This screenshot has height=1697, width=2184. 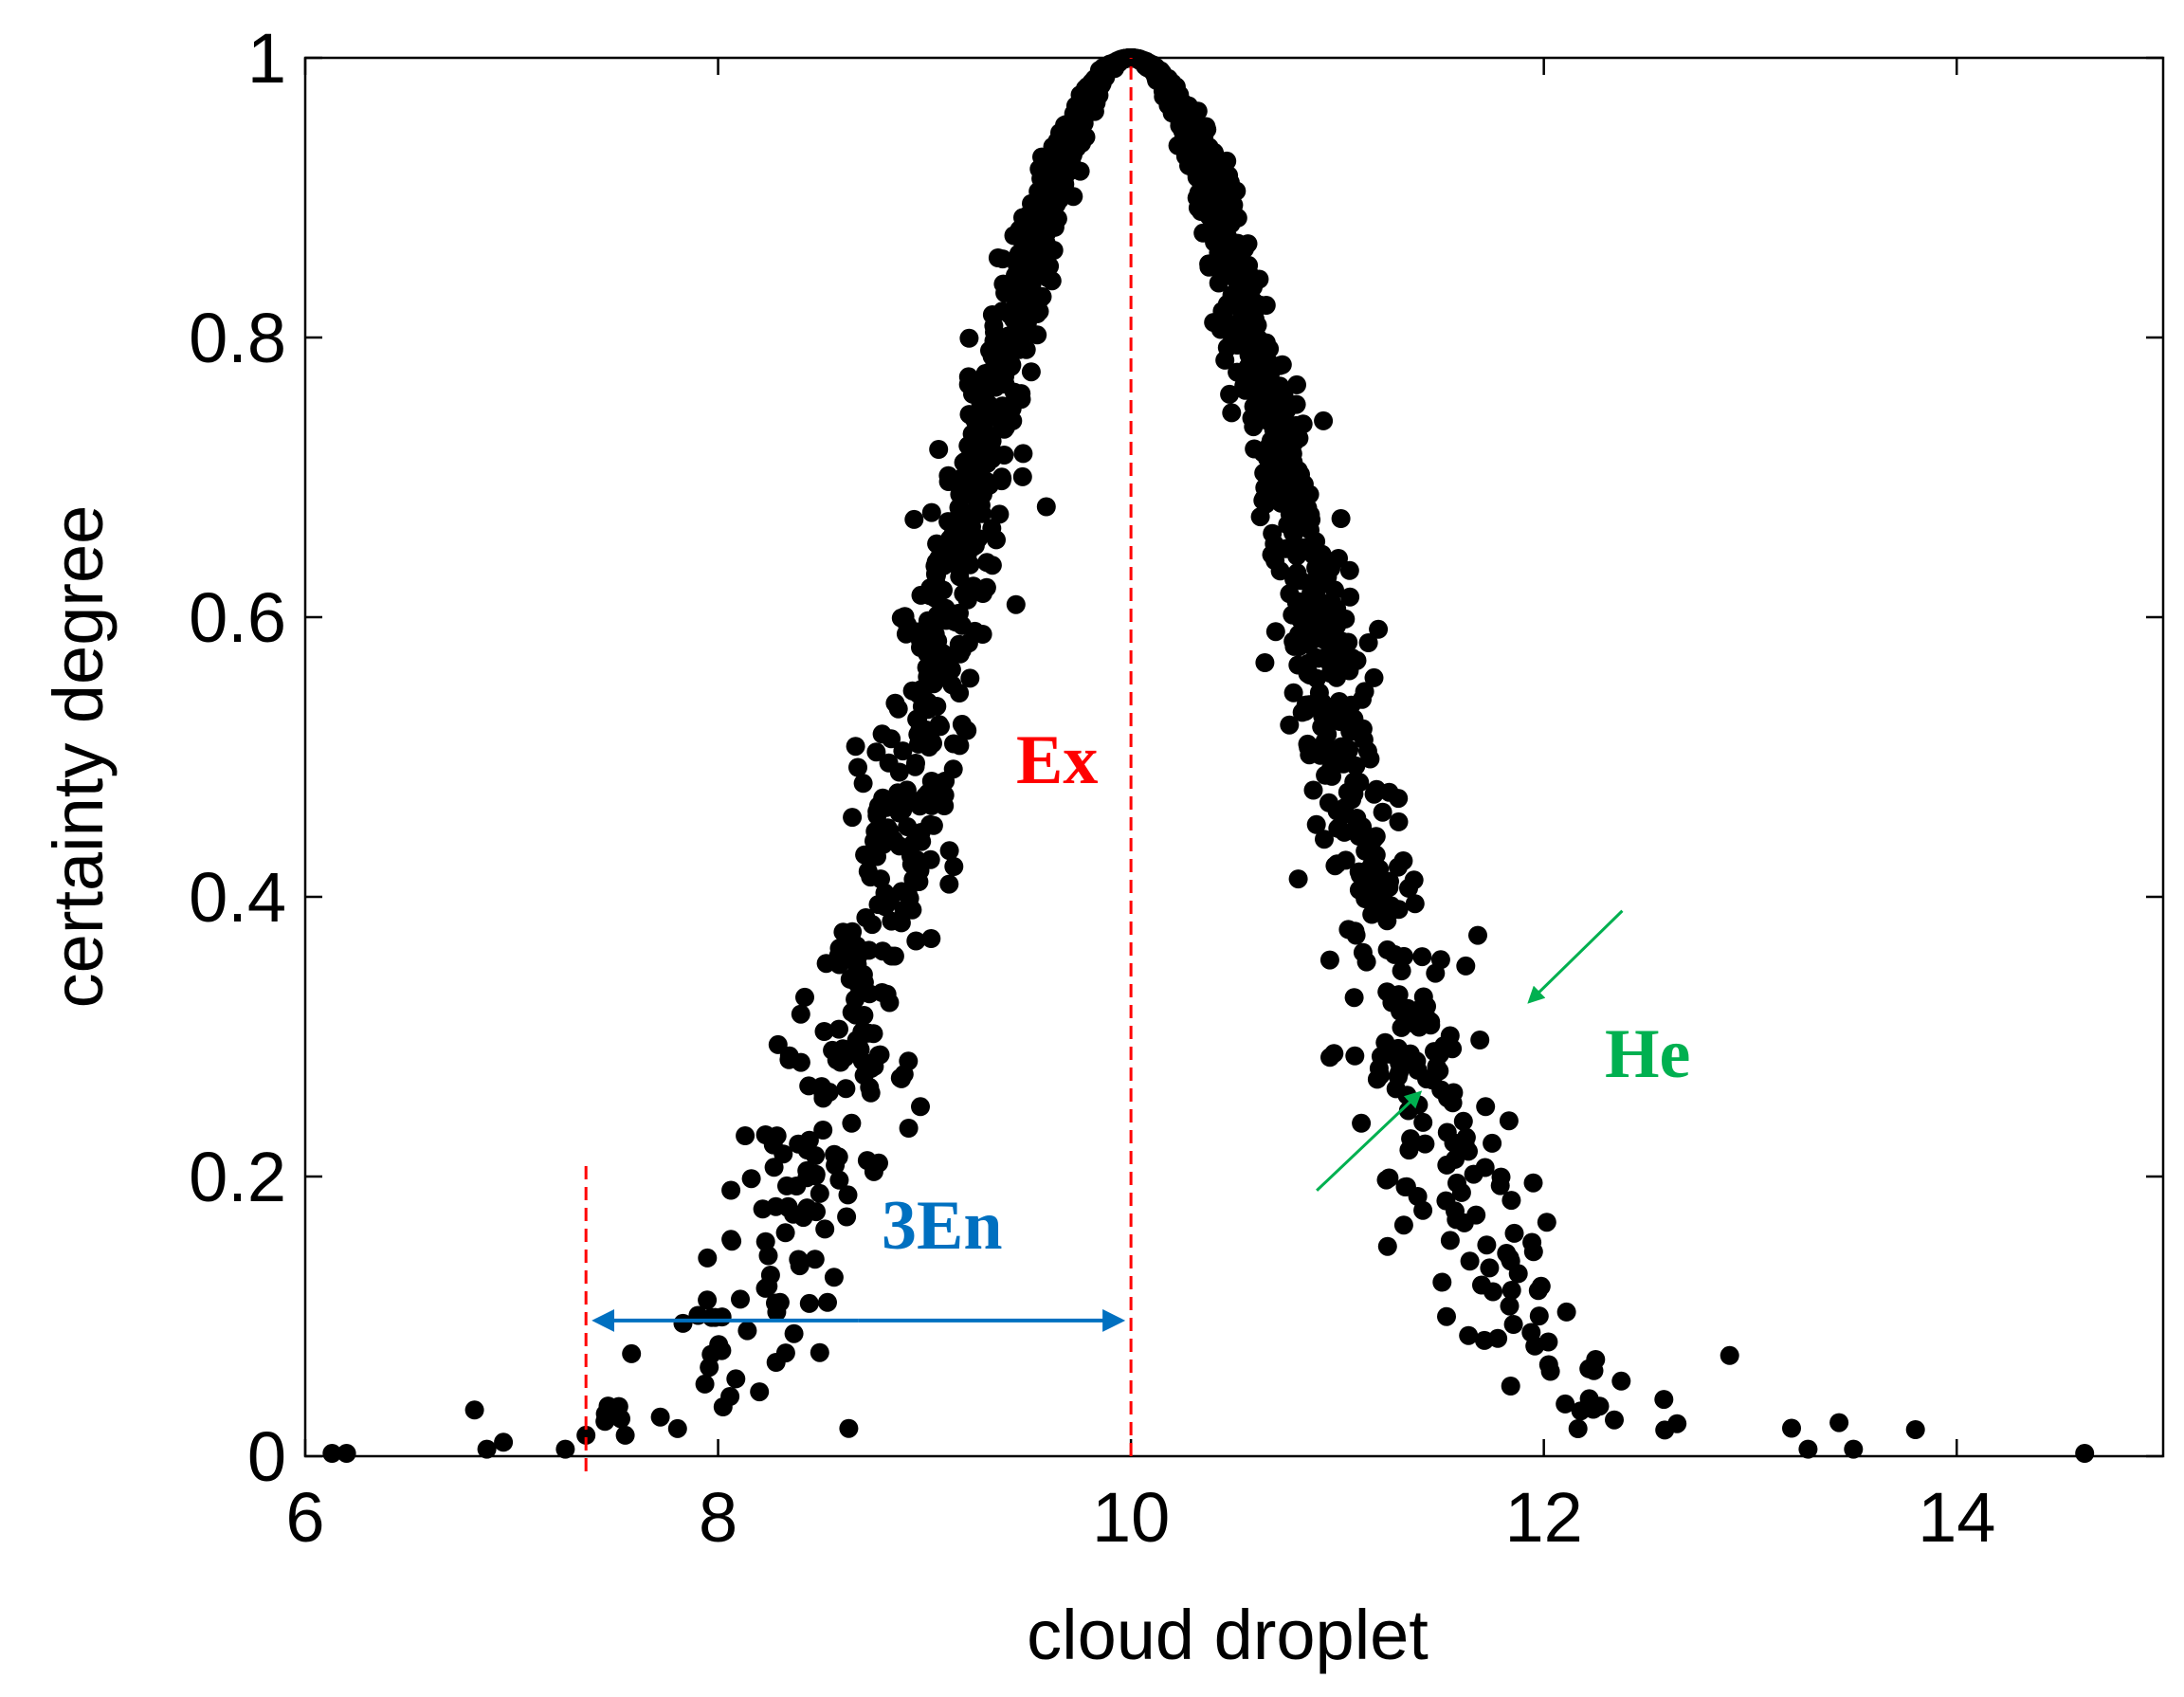 What do you see at coordinates (304, 1517) in the screenshot?
I see `x-tick-label: 6` at bounding box center [304, 1517].